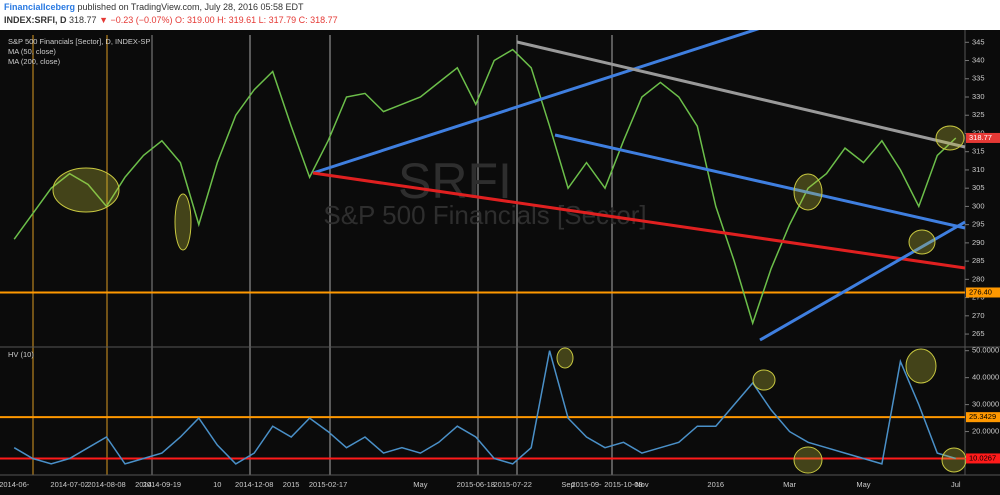 The height and width of the screenshot is (495, 1000). What do you see at coordinates (217, 484) in the screenshot?
I see `x-tick-label: 10` at bounding box center [217, 484].